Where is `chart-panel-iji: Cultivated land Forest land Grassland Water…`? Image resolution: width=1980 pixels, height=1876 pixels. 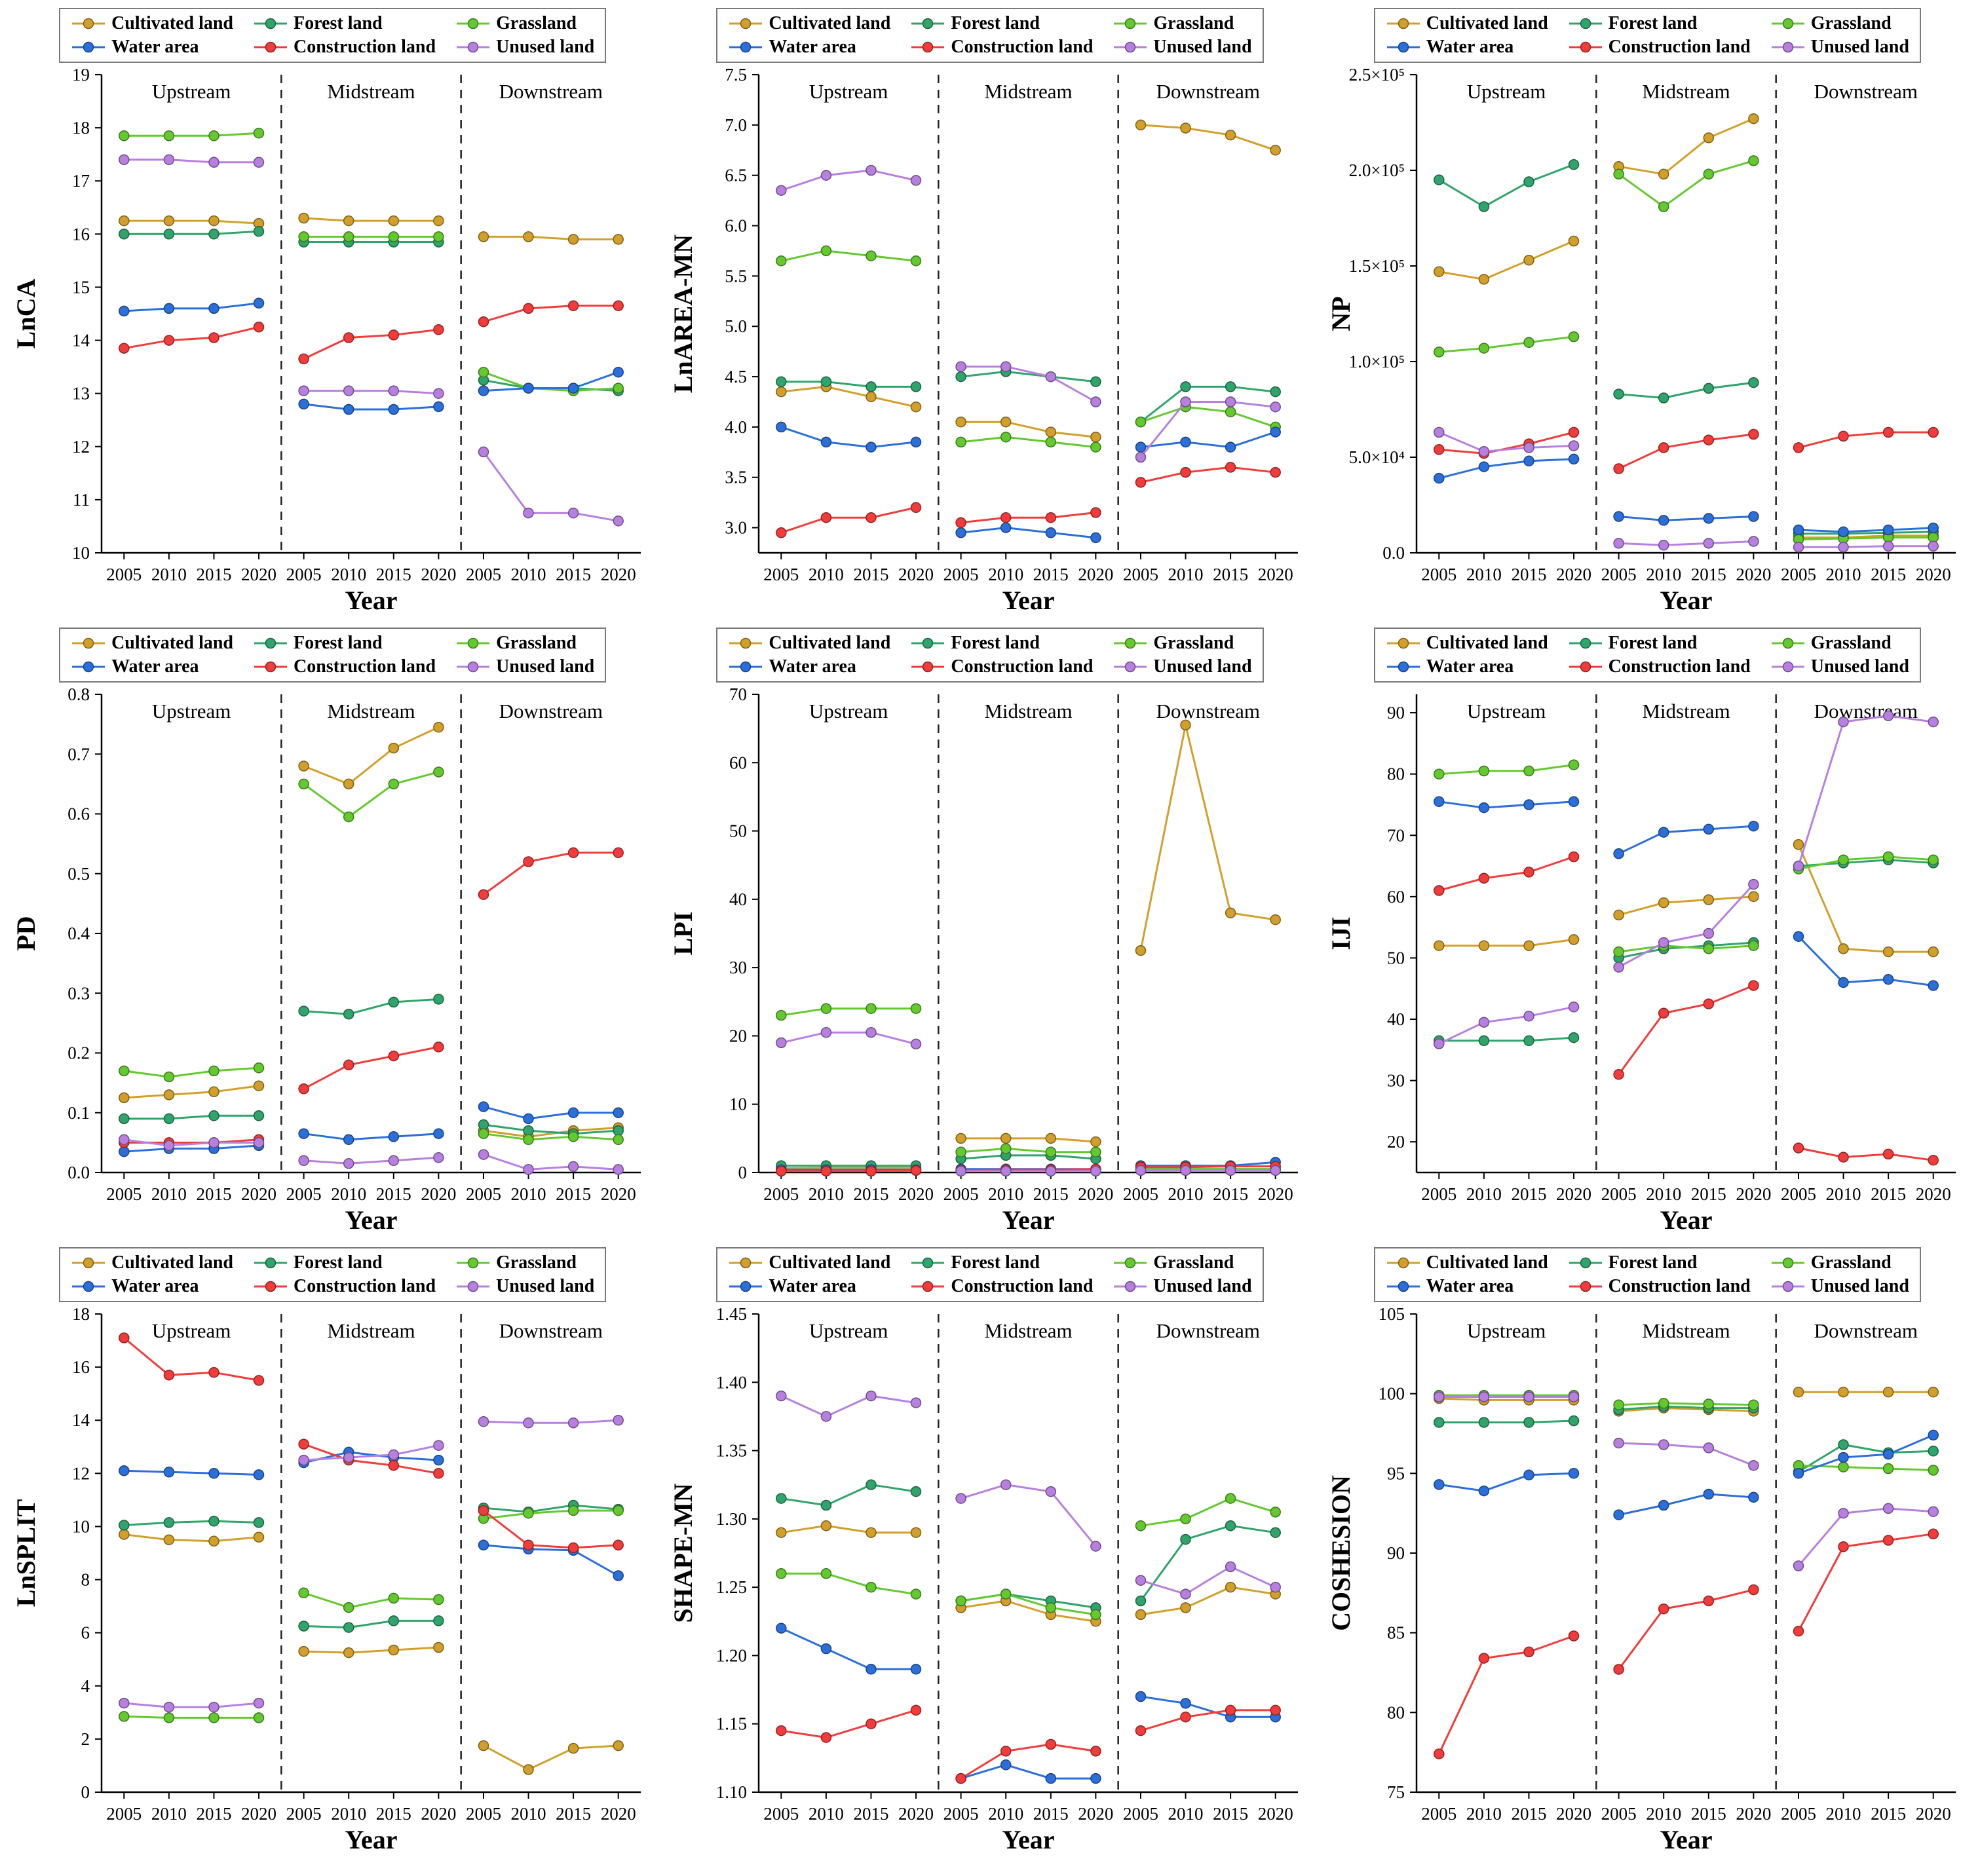 chart-panel-iji: Cultivated land Forest land Grassland Water… is located at coordinates (1647, 934).